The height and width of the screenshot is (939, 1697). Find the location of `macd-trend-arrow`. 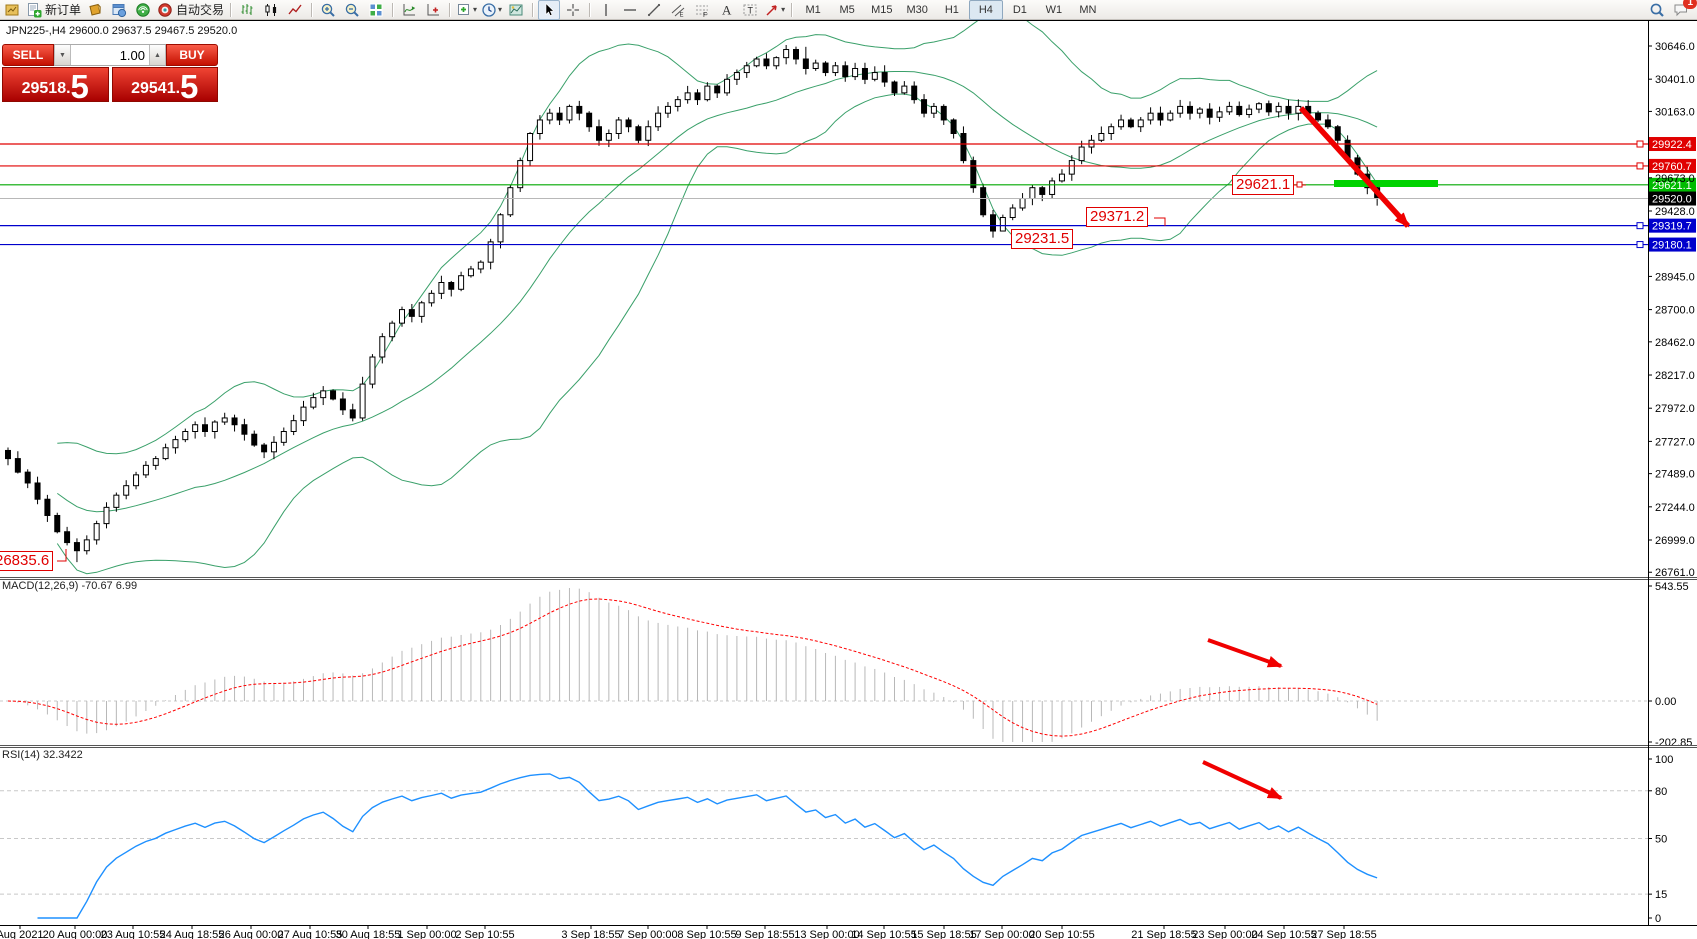

macd-trend-arrow is located at coordinates (1245, 653).